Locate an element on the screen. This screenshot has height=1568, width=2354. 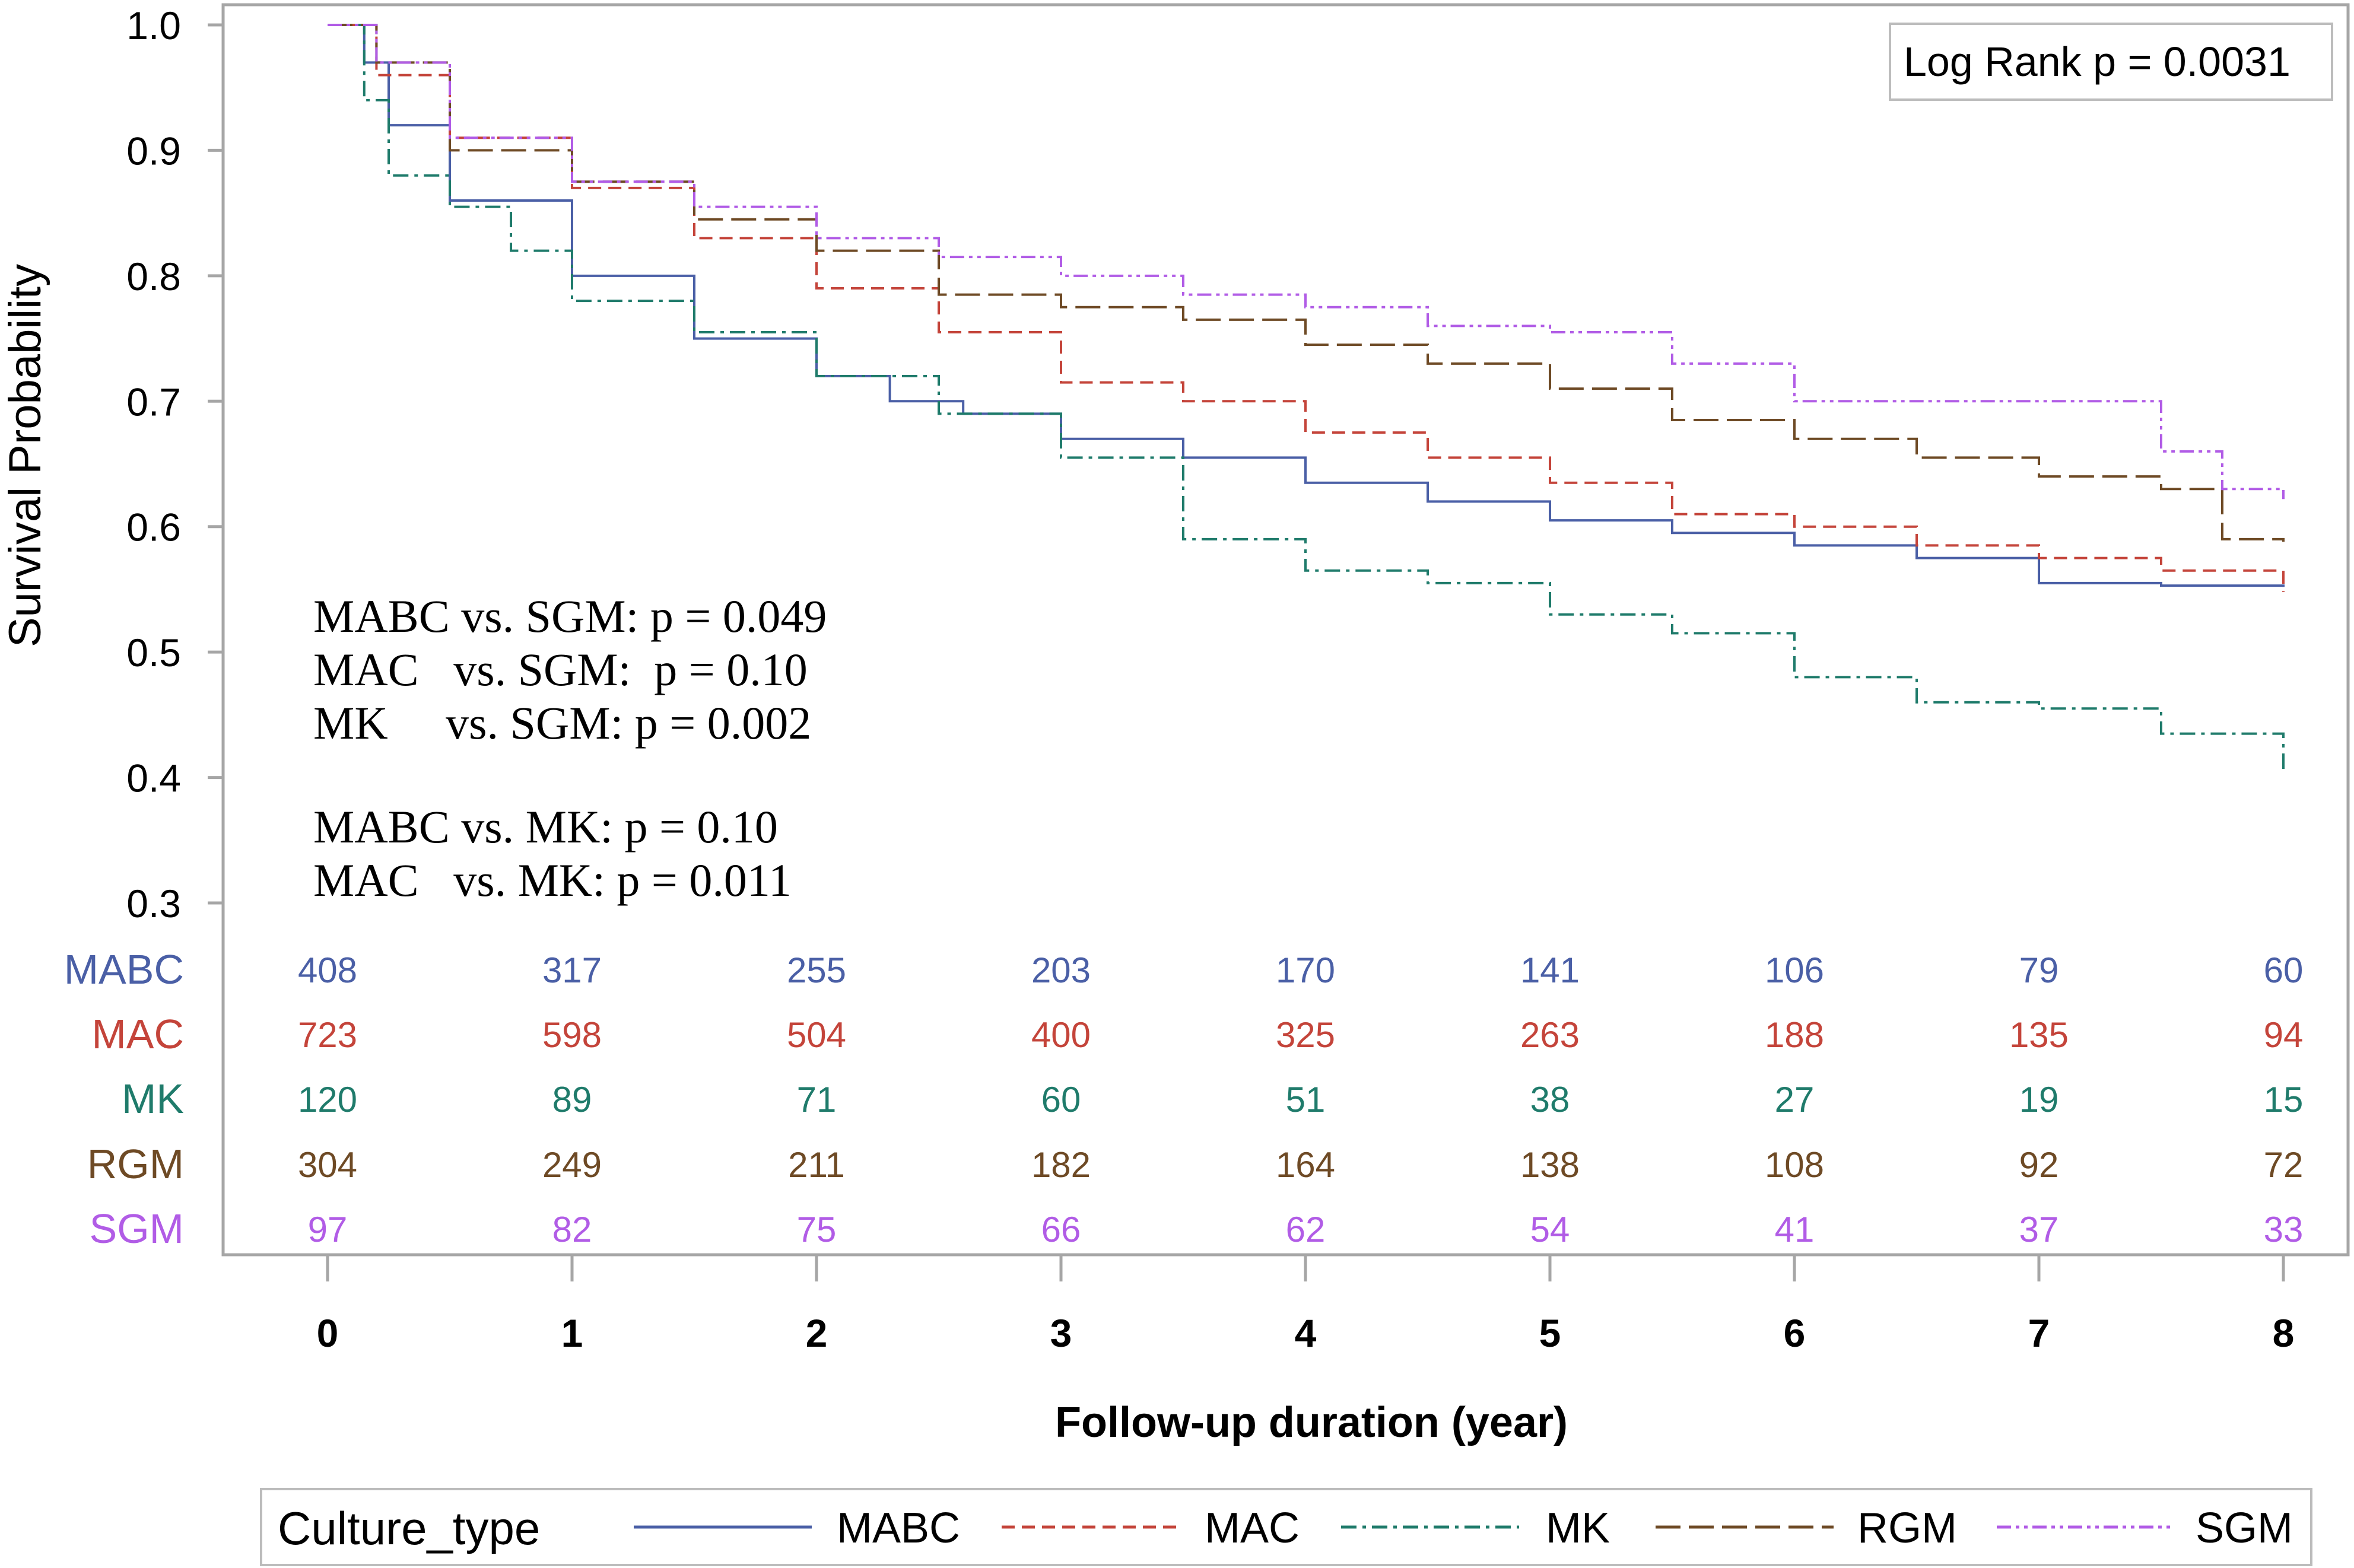
at-risk-value: 79 is located at coordinates (2039, 970).